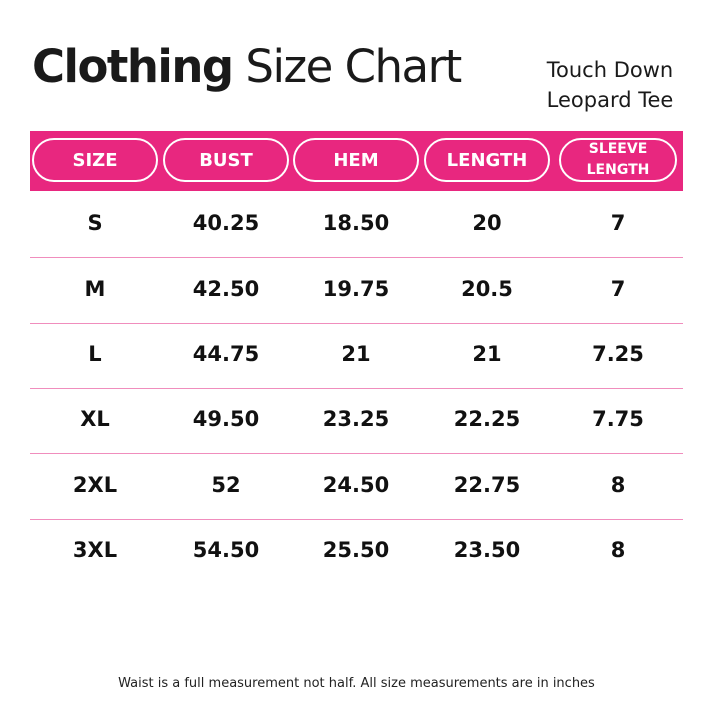  What do you see at coordinates (487, 485) in the screenshot?
I see `table-cell: 22.75` at bounding box center [487, 485].